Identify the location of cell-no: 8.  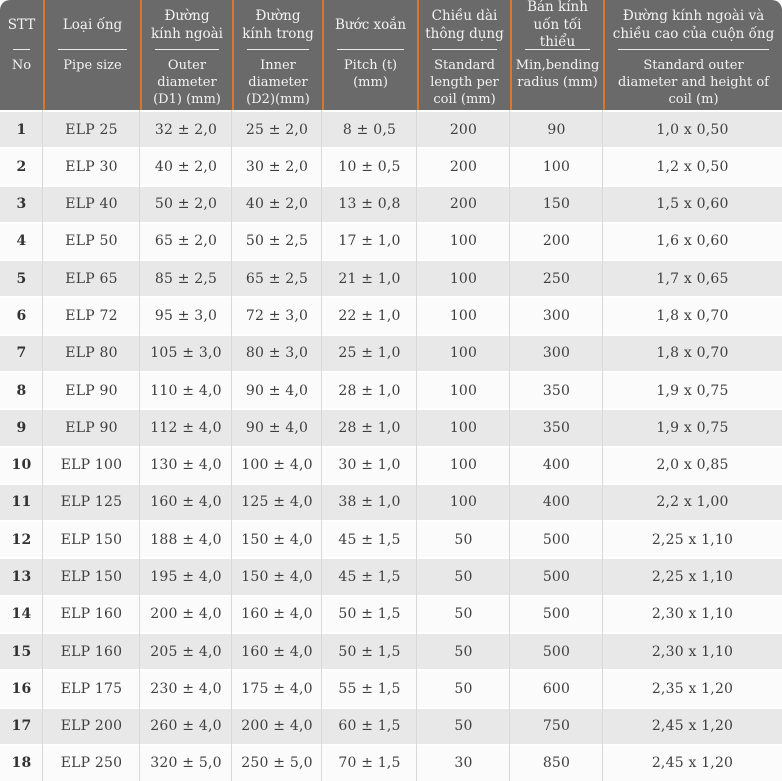
(21, 390).